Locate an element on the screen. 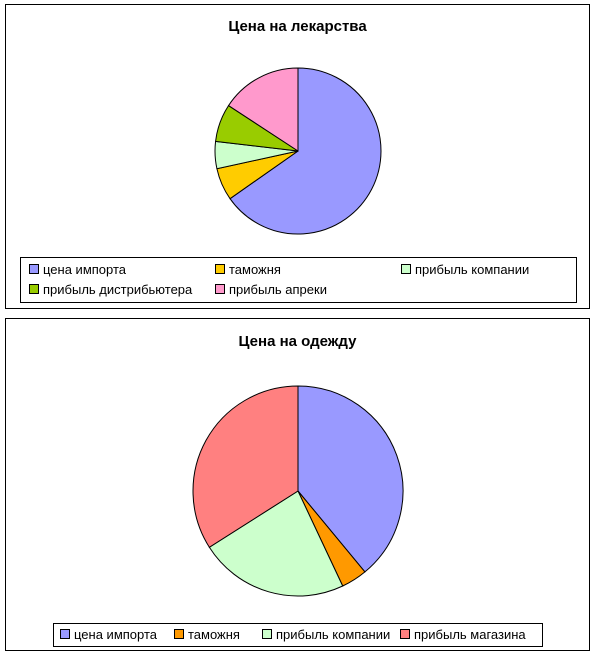  legend-label: прибыль дистрибьютера is located at coordinates (118, 289).